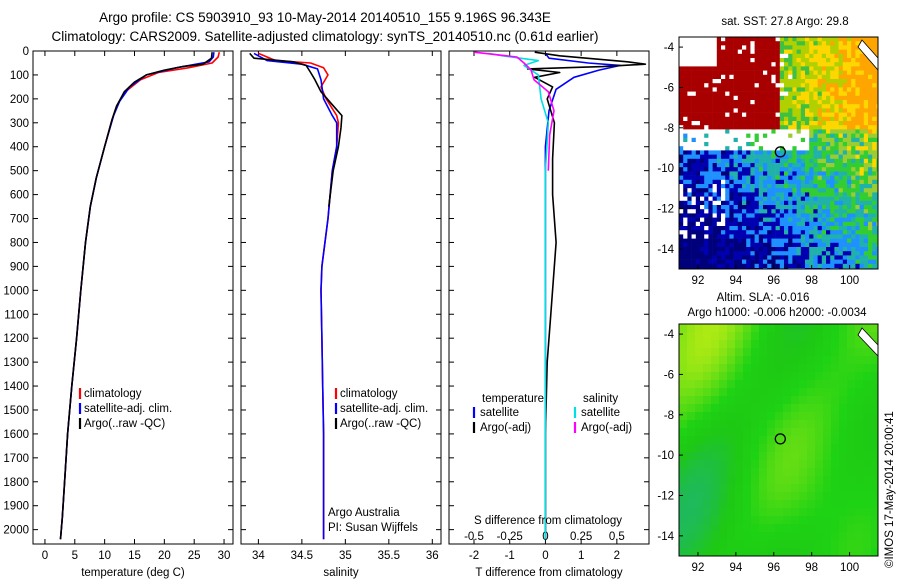 The height and width of the screenshot is (580, 900). What do you see at coordinates (617, 537) in the screenshot?
I see `s-diff-tick-label: 0.5` at bounding box center [617, 537].